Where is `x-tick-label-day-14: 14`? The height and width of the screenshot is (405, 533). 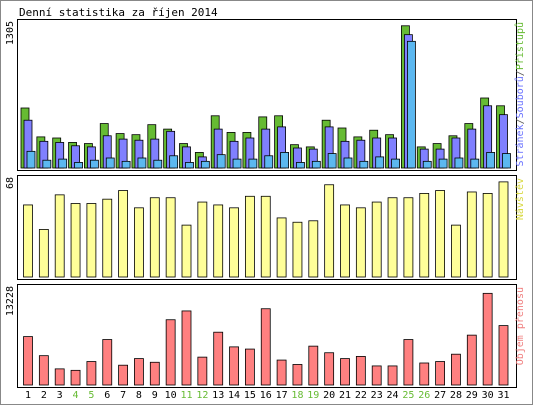 x-tick-label-day-14: 14 is located at coordinates (234, 395).